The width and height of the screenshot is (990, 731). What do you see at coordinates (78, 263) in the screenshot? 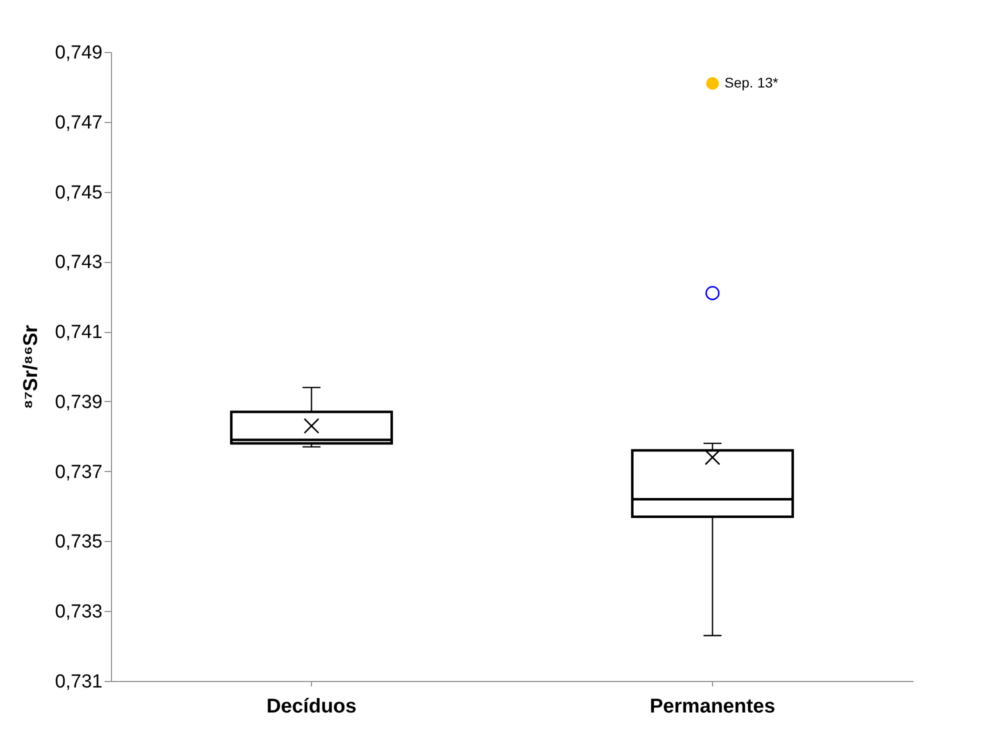
I see `y-tick-label: 0,743` at bounding box center [78, 263].